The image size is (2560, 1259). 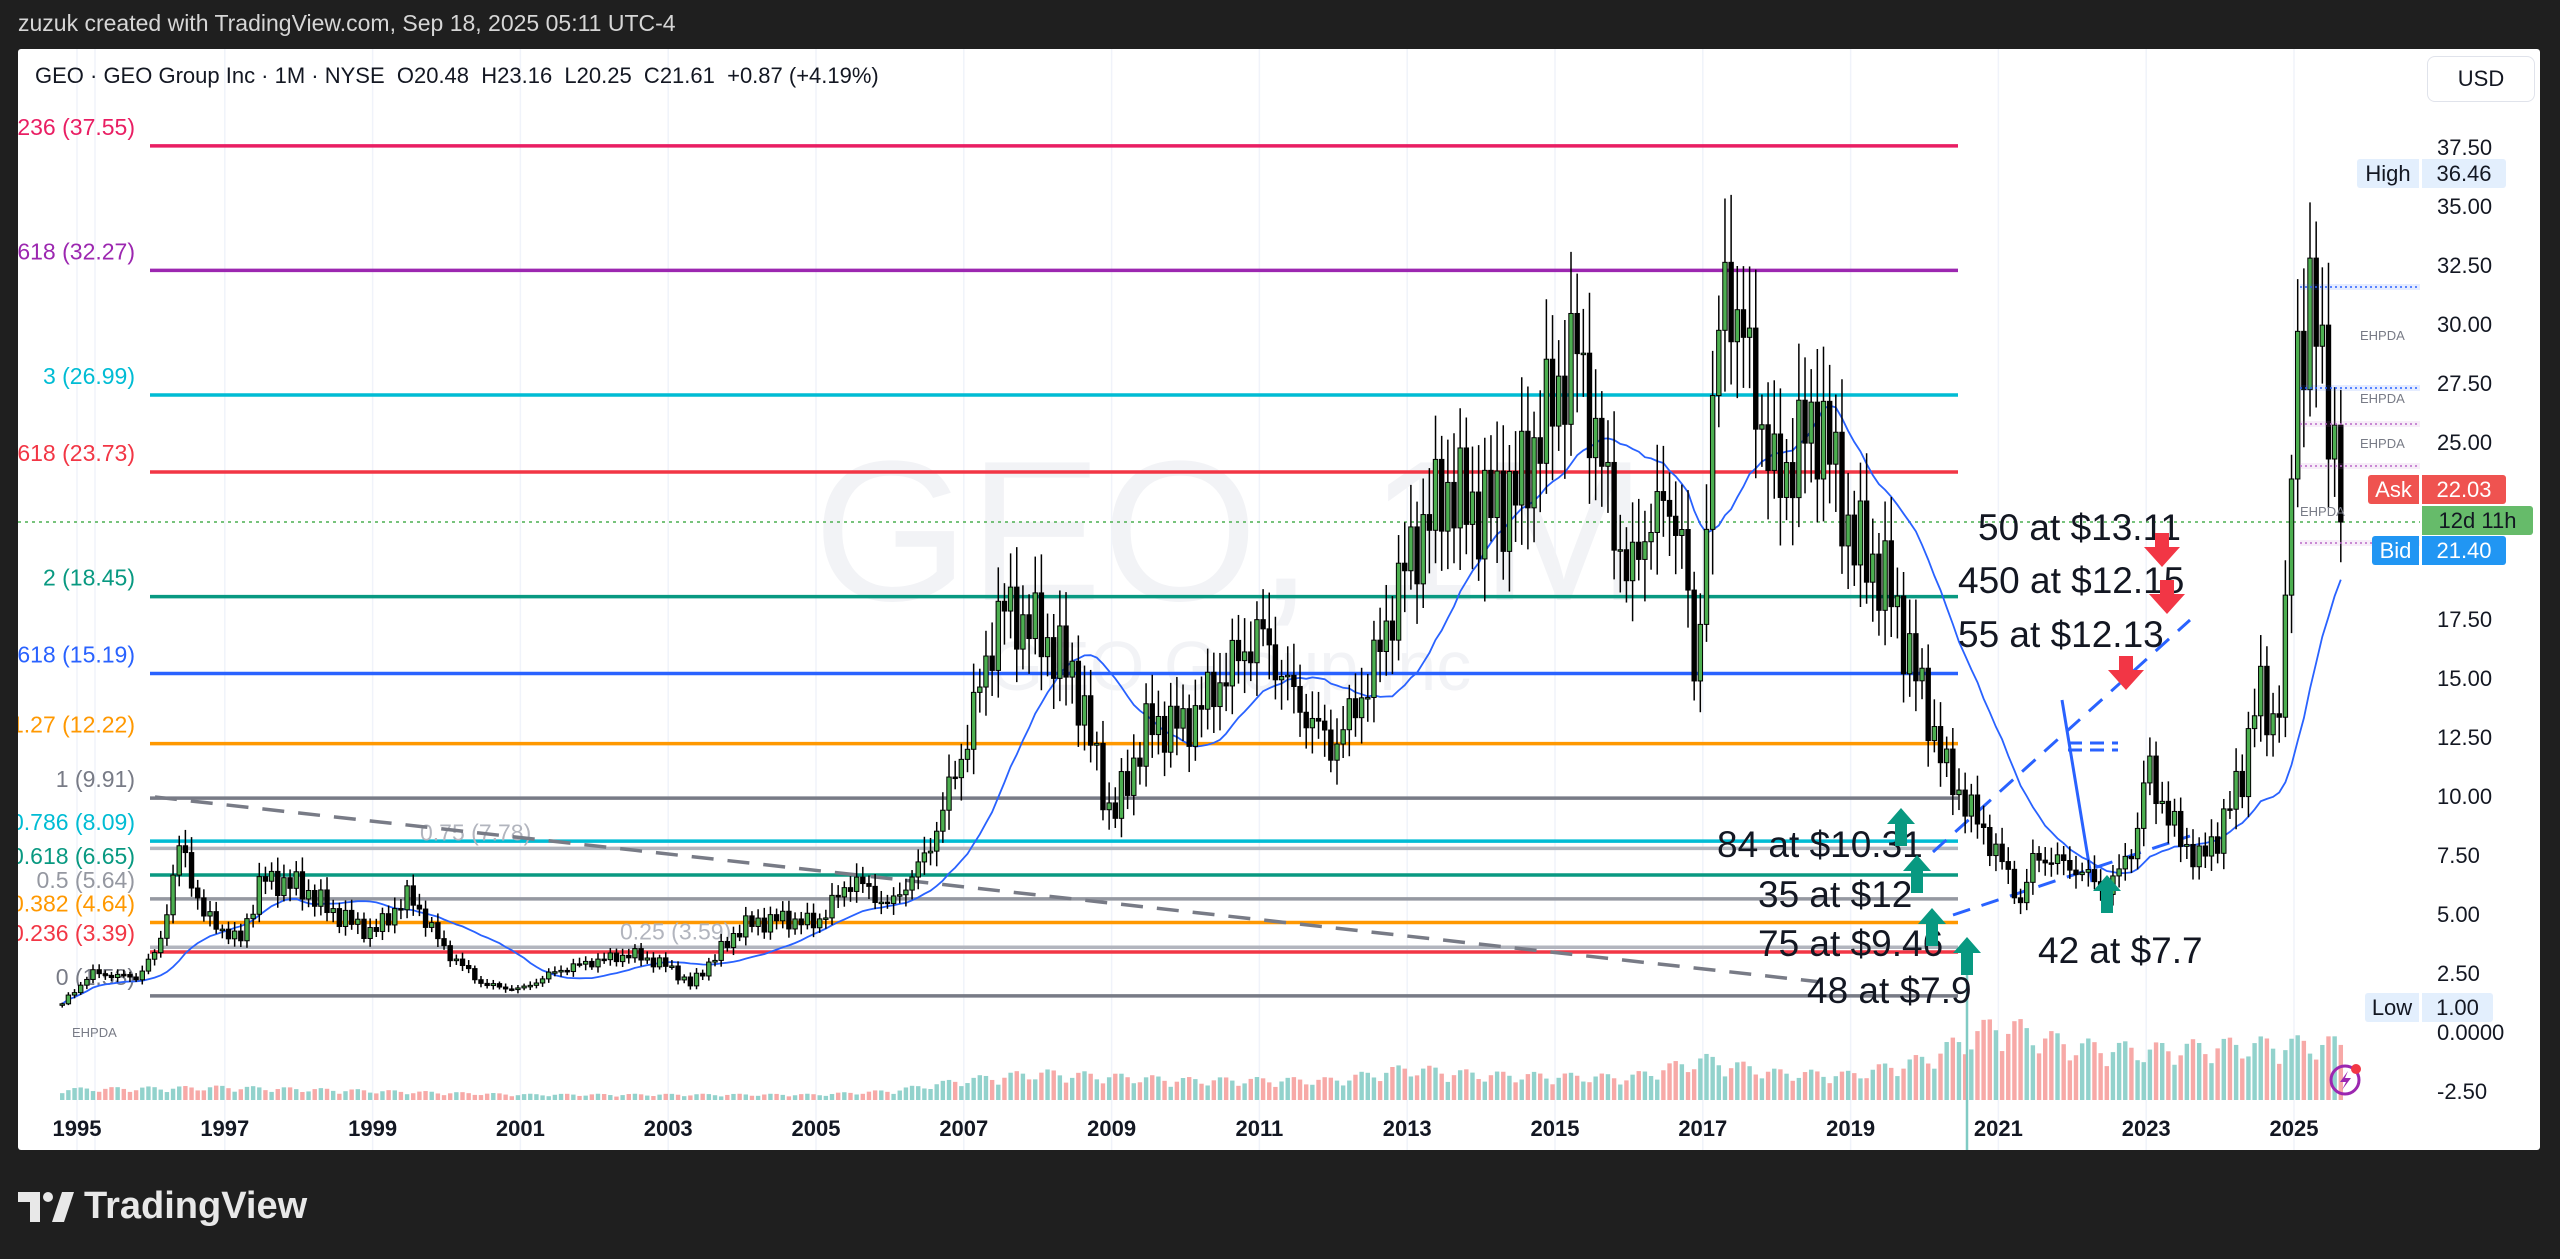 I want to click on alert-icon, so click(x=2345, y=1080).